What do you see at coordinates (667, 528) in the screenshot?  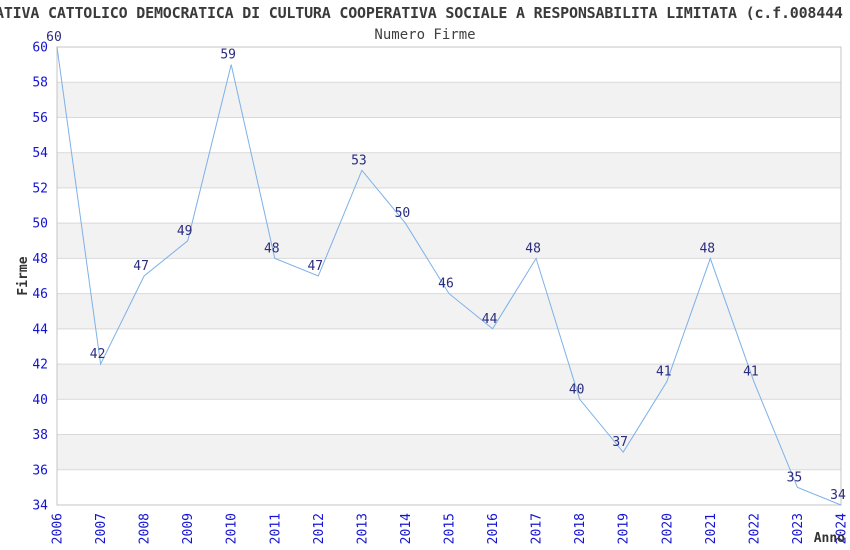 I see `svg-text: 2020` at bounding box center [667, 528].